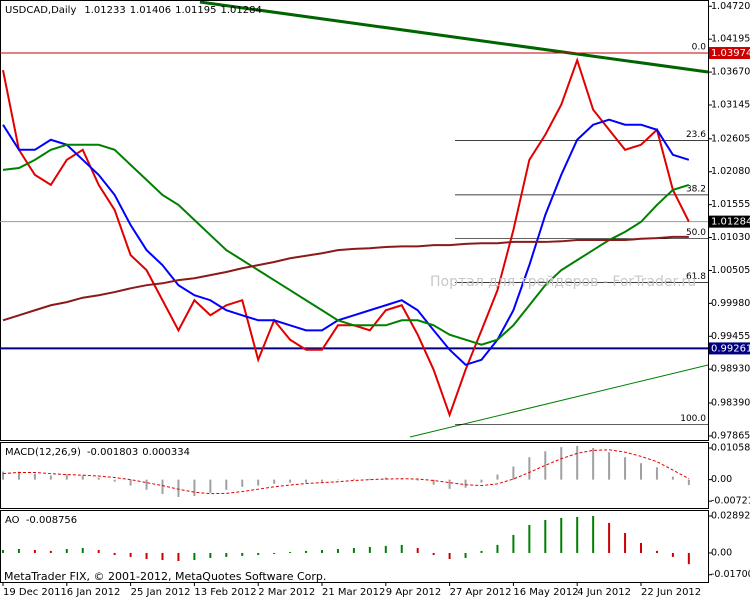 Image resolution: width=750 pixels, height=600 pixels. I want to click on ohlc-value: 1.01406, so click(150, 10).